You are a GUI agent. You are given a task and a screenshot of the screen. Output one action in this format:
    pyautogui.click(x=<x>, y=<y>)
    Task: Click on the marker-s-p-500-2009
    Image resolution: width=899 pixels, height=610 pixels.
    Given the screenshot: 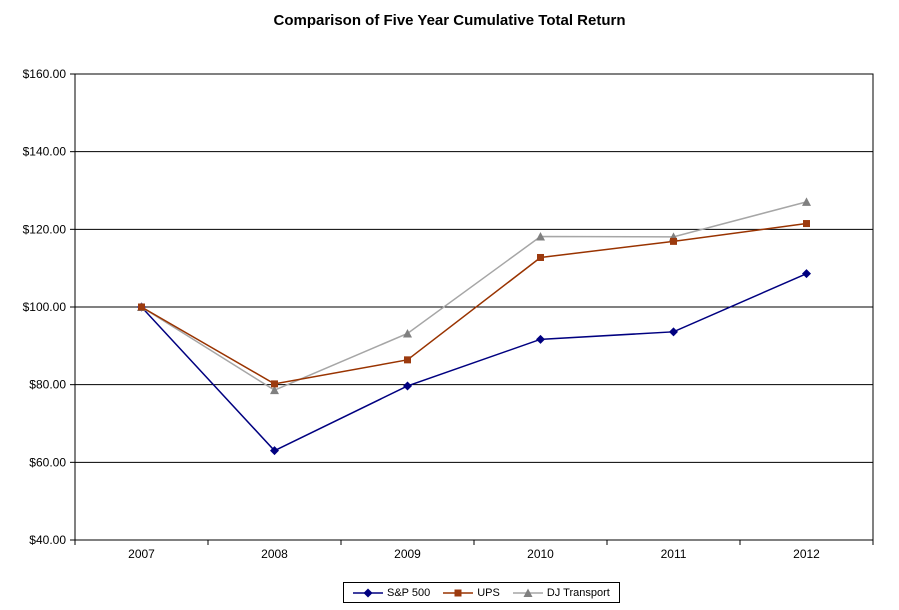 What is the action you would take?
    pyautogui.click(x=407, y=386)
    